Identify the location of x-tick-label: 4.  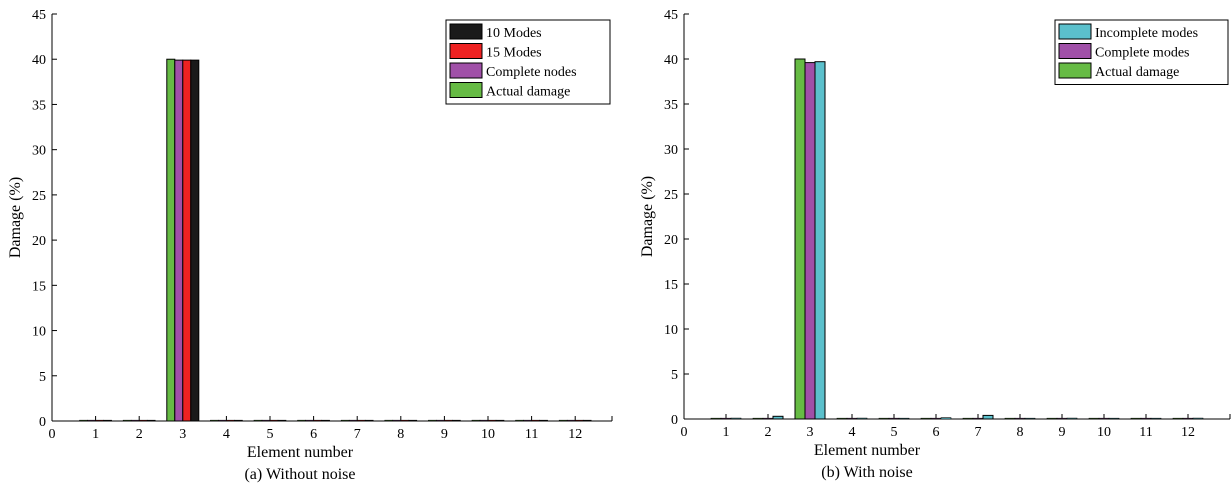
(852, 432).